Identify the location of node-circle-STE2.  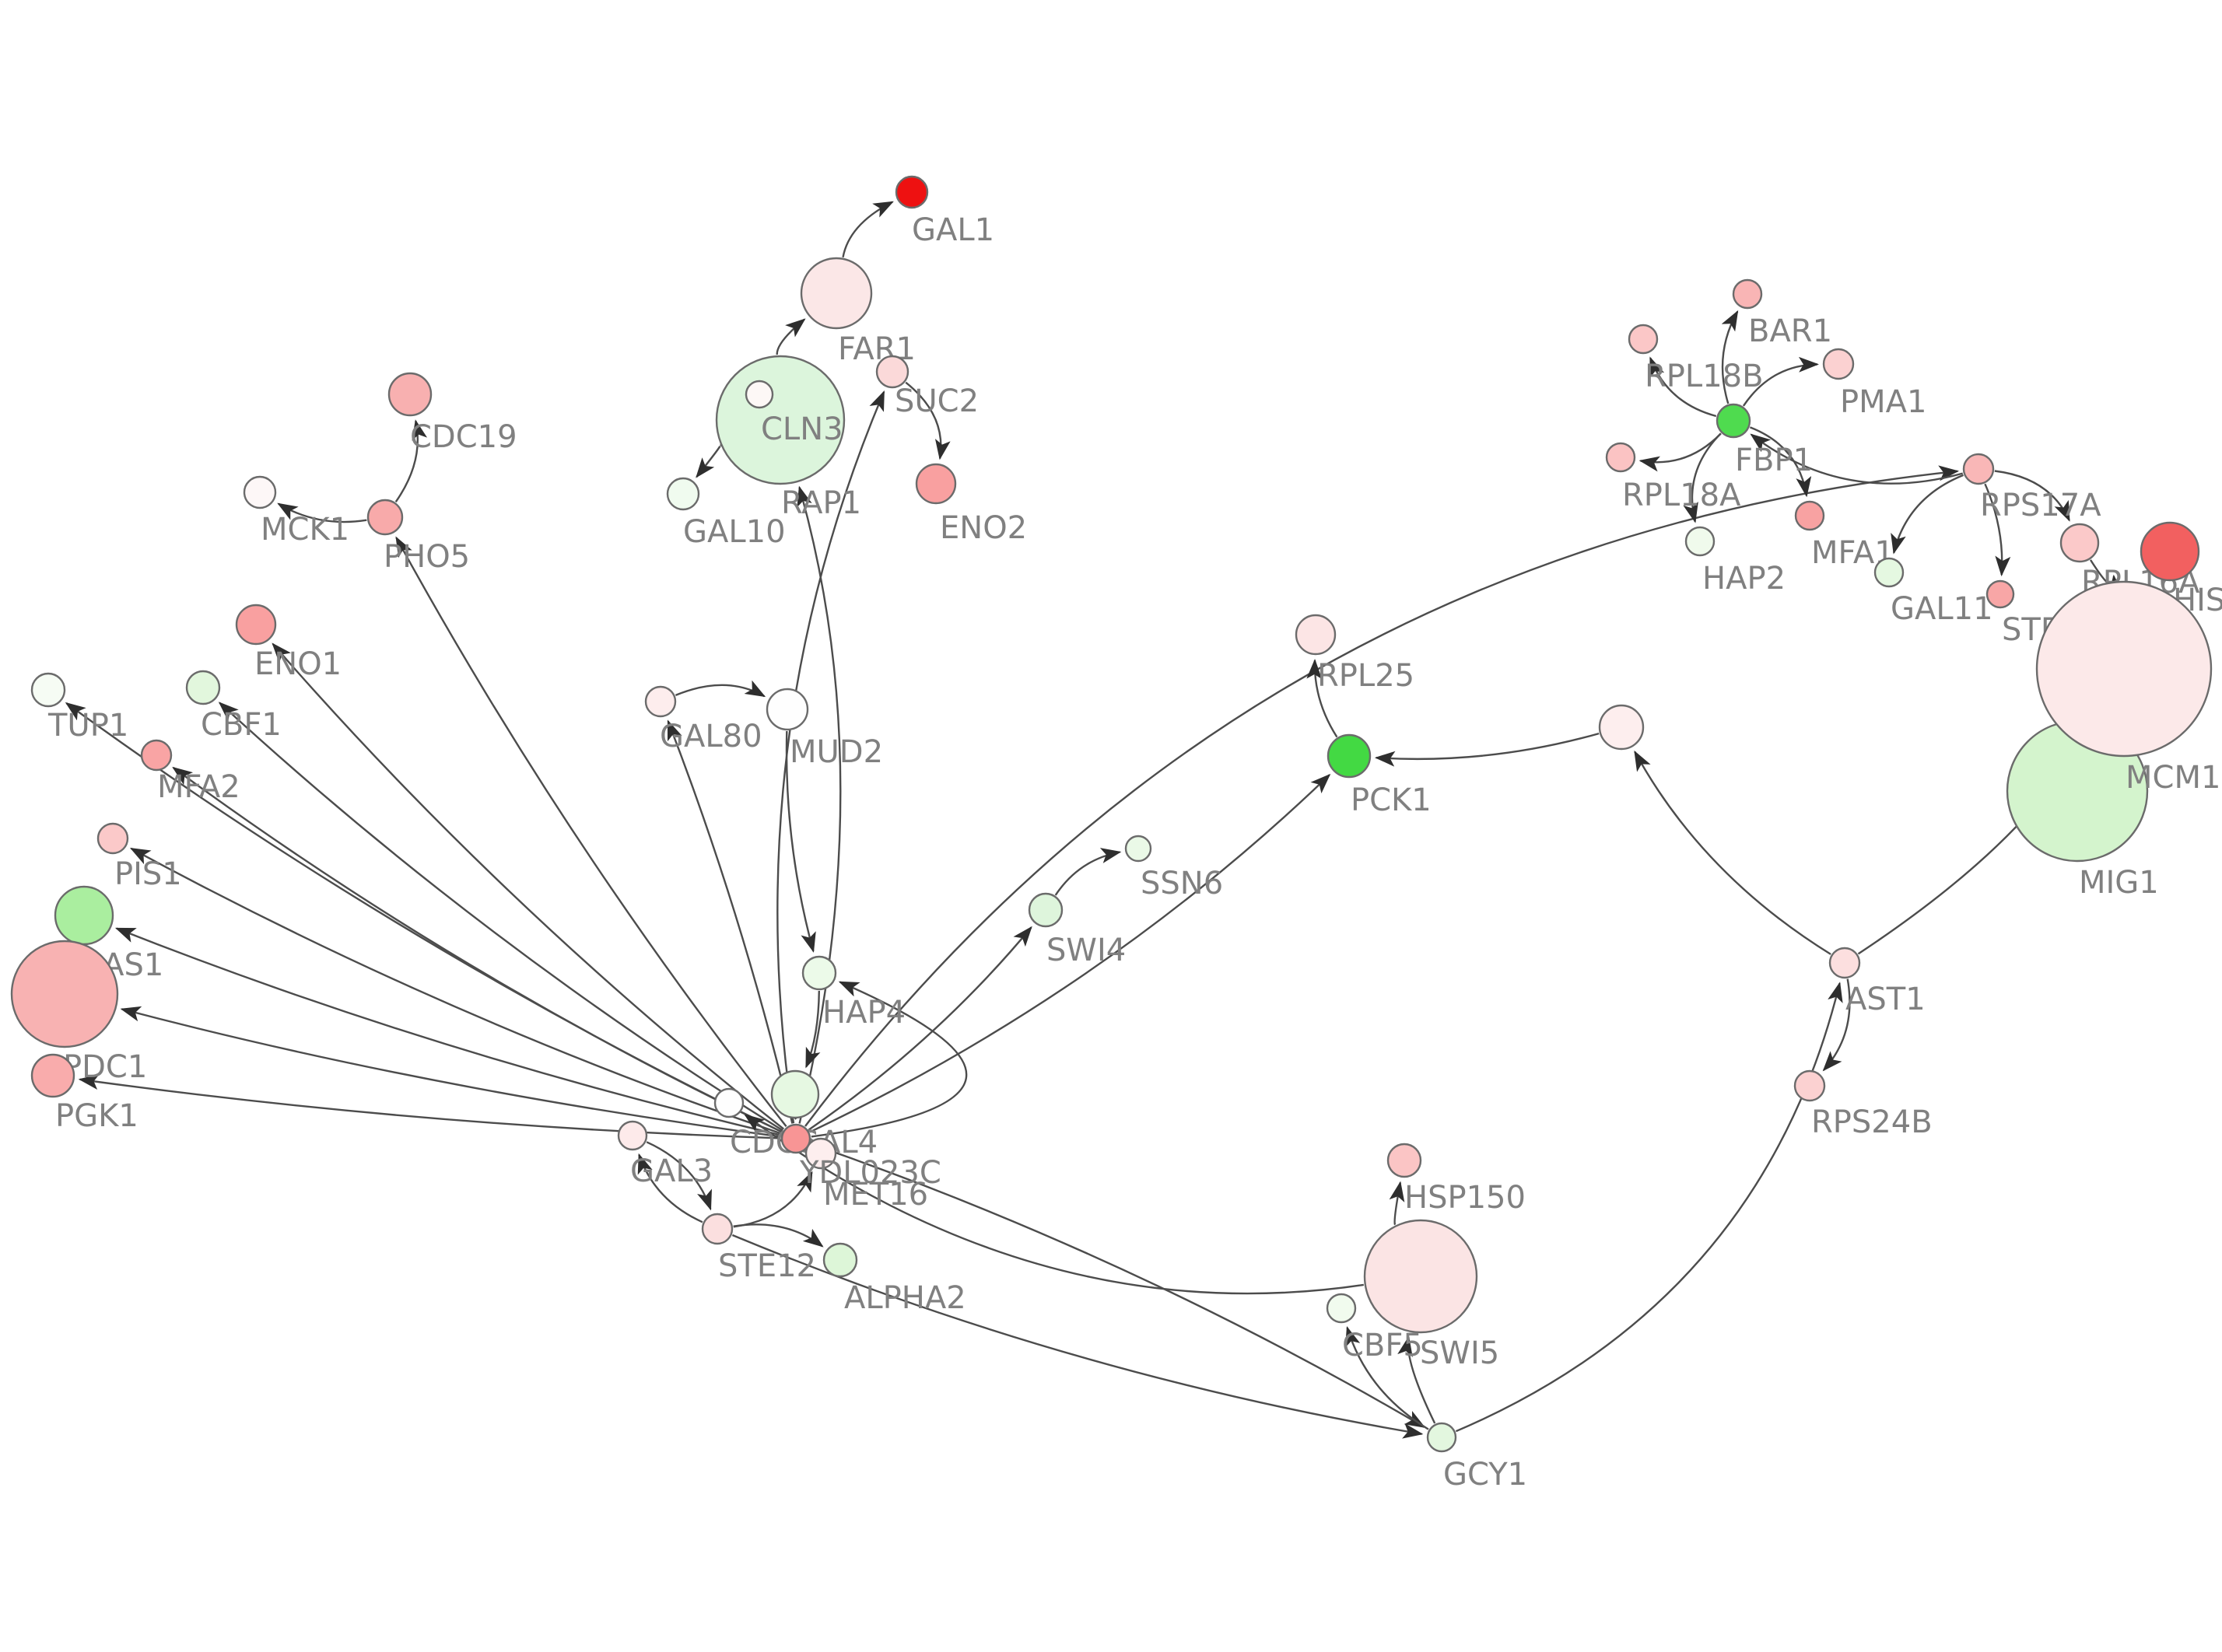
(2000, 594).